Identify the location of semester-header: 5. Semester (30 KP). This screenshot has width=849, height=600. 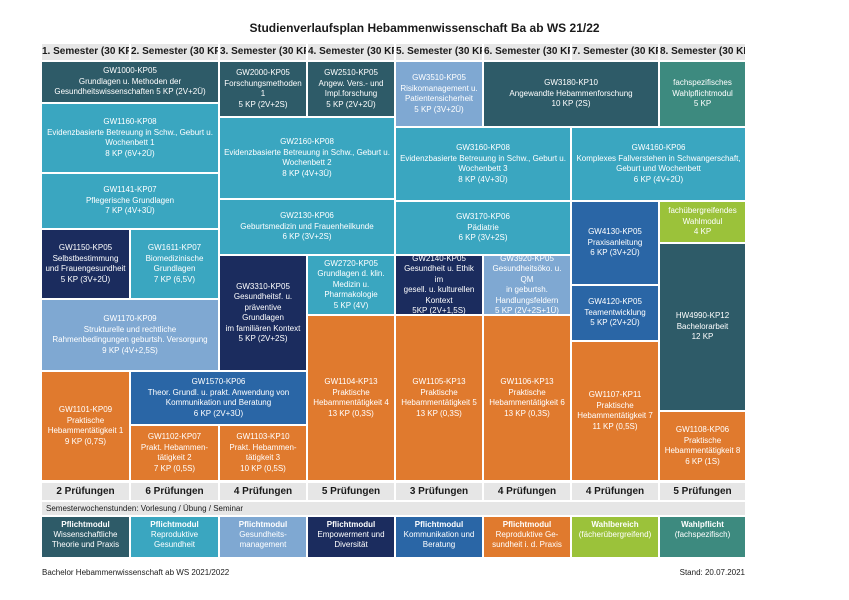
(439, 52).